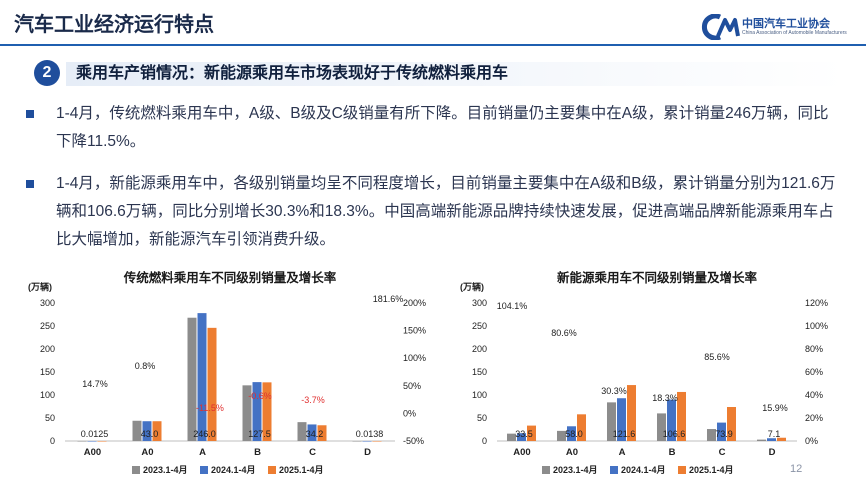  What do you see at coordinates (150, 434) in the screenshot?
I see `value-label: 43.0` at bounding box center [150, 434].